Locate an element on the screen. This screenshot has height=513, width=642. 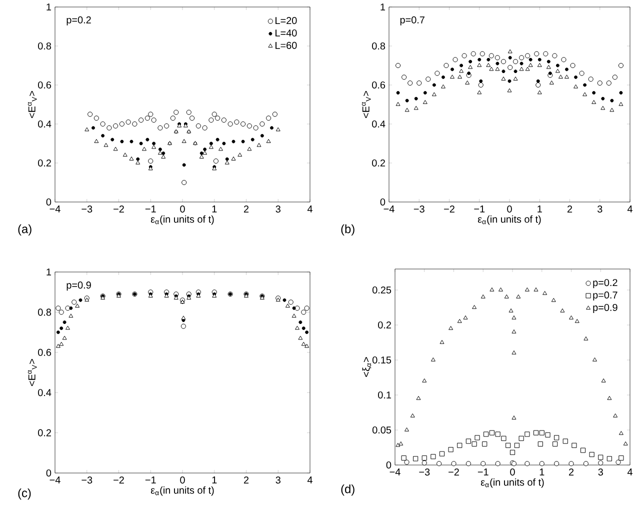
y-tick-label: 0.4 is located at coordinates (379, 124).